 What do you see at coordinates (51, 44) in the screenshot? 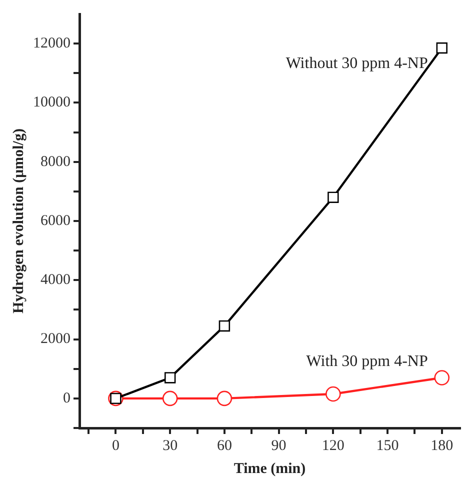
I see `y-tick-label: 12000` at bounding box center [51, 44].